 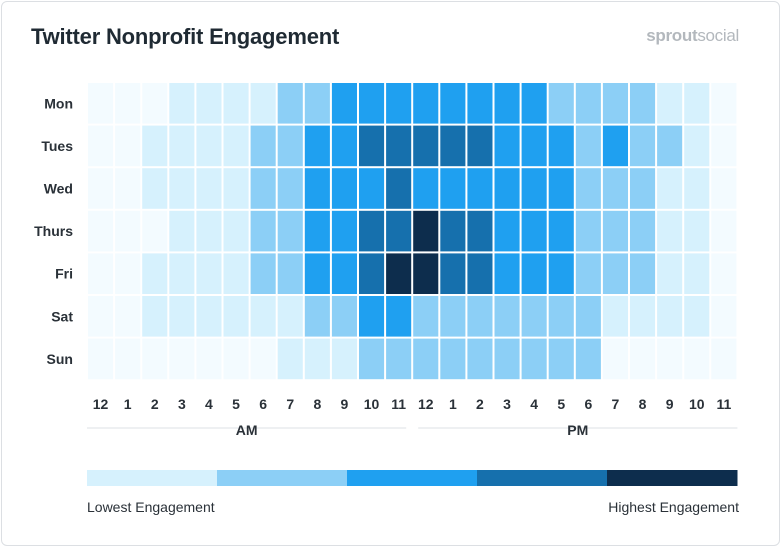 What do you see at coordinates (247, 430) in the screenshot?
I see `period-label-am: AM` at bounding box center [247, 430].